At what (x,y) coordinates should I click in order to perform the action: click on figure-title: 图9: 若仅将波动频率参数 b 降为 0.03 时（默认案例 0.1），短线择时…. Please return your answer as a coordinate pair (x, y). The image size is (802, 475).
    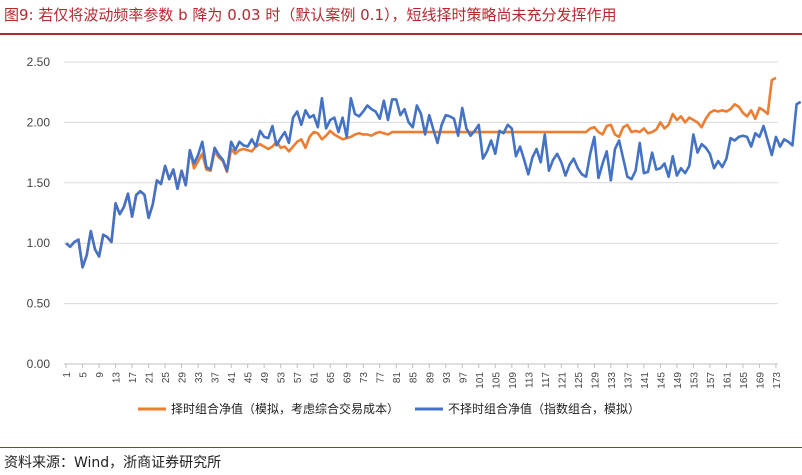
    Looking at the image, I should click on (310, 15).